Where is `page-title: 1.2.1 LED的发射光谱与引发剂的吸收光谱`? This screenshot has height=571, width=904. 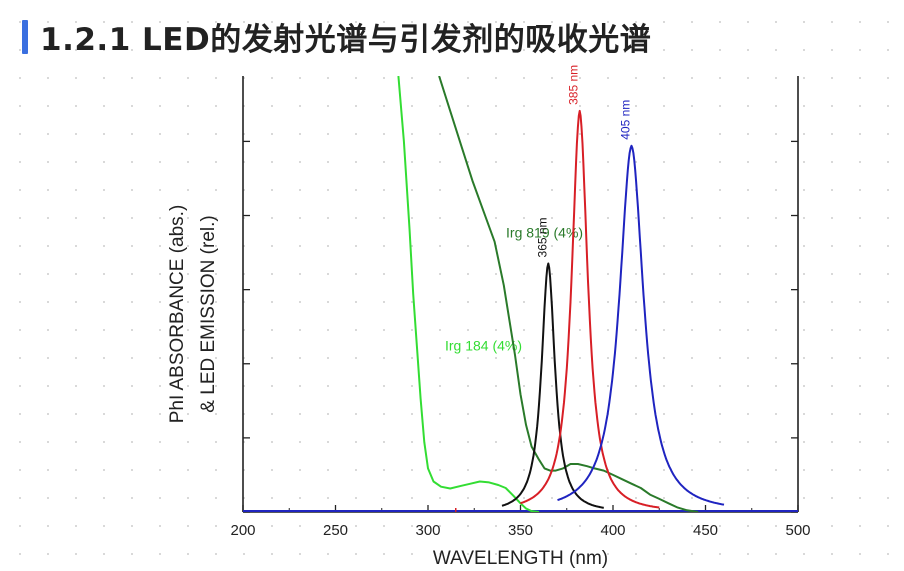 page-title: 1.2.1 LED的发射光谱与引发剂的吸收光谱 is located at coordinates (346, 40).